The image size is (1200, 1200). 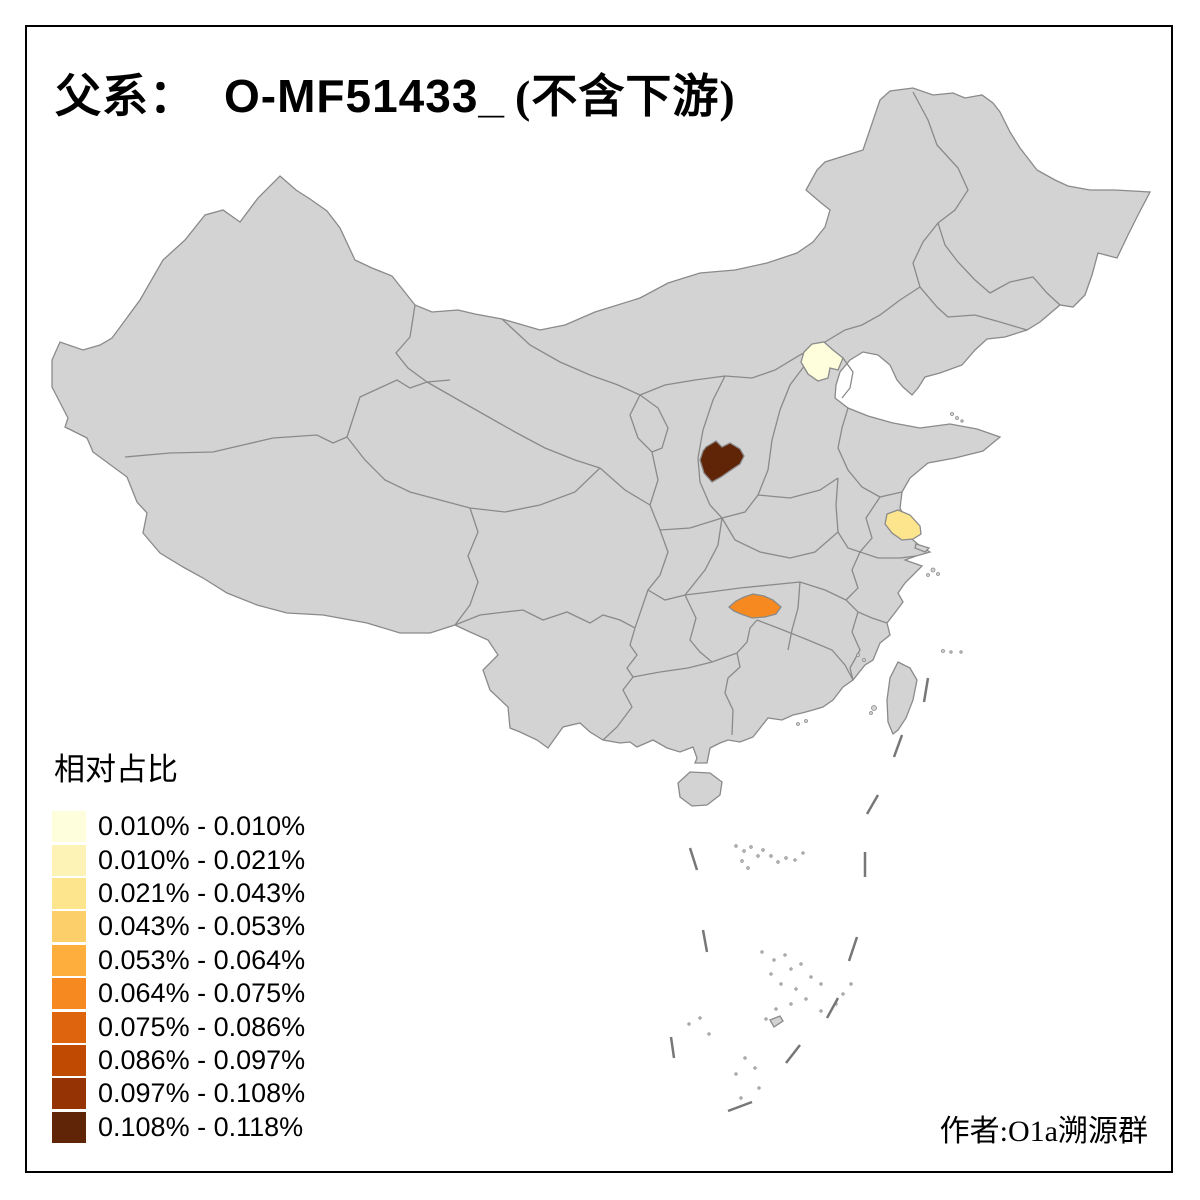 I want to click on author-credit: 作者:O1a溯源群, so click(x=1043, y=1131).